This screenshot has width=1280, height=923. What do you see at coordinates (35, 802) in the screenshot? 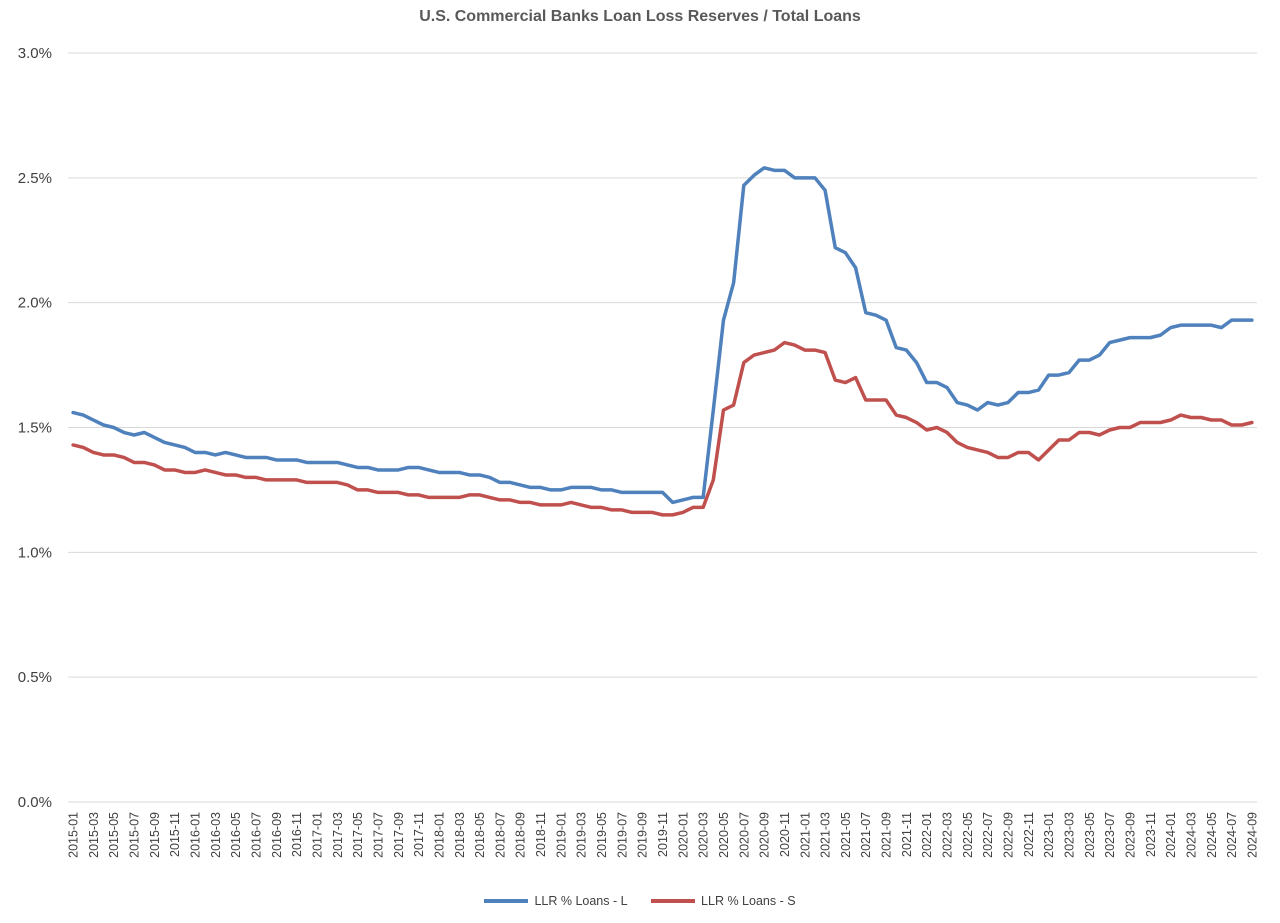
I see `y-tick-label: 0.0%` at bounding box center [35, 802].